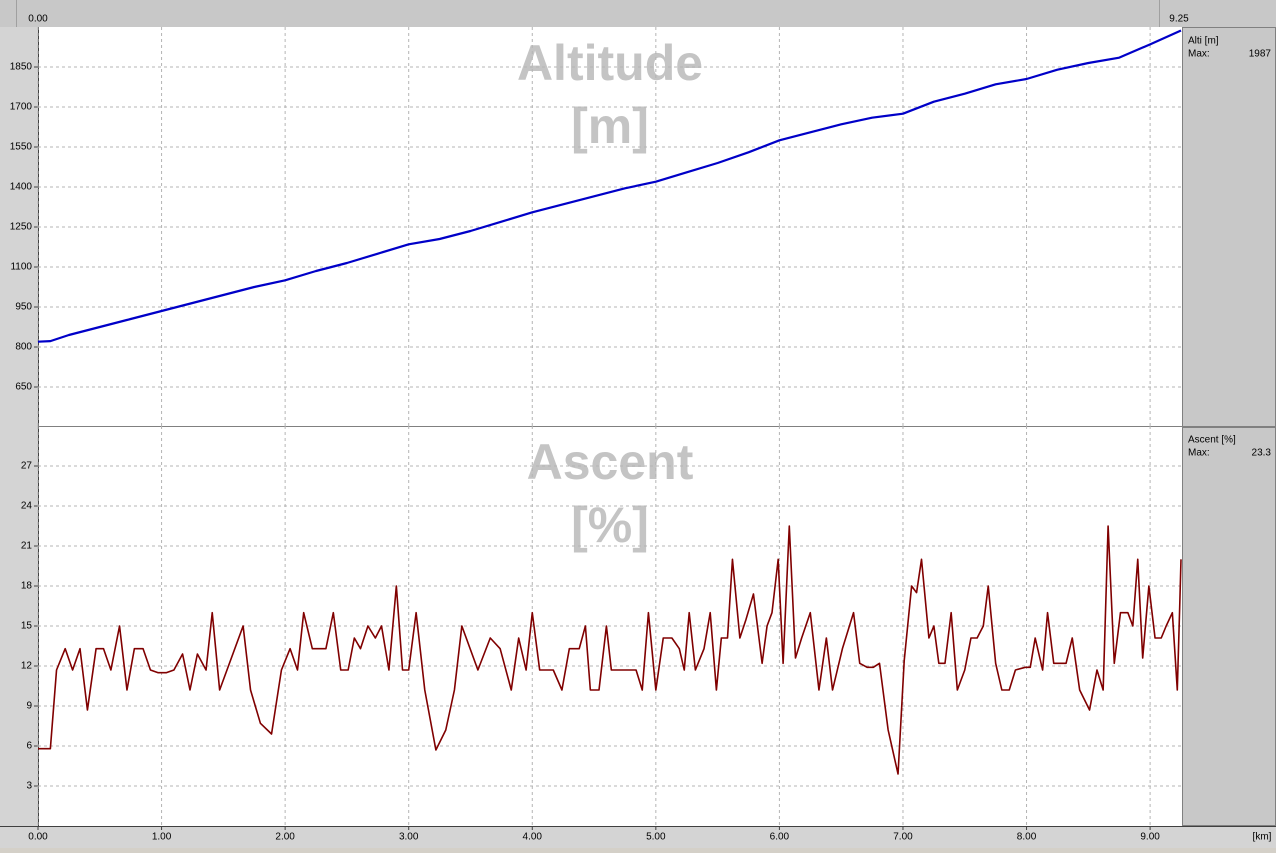 This screenshot has height=853, width=1276. I want to click on x-tick-label: 9.00, so click(1150, 837).